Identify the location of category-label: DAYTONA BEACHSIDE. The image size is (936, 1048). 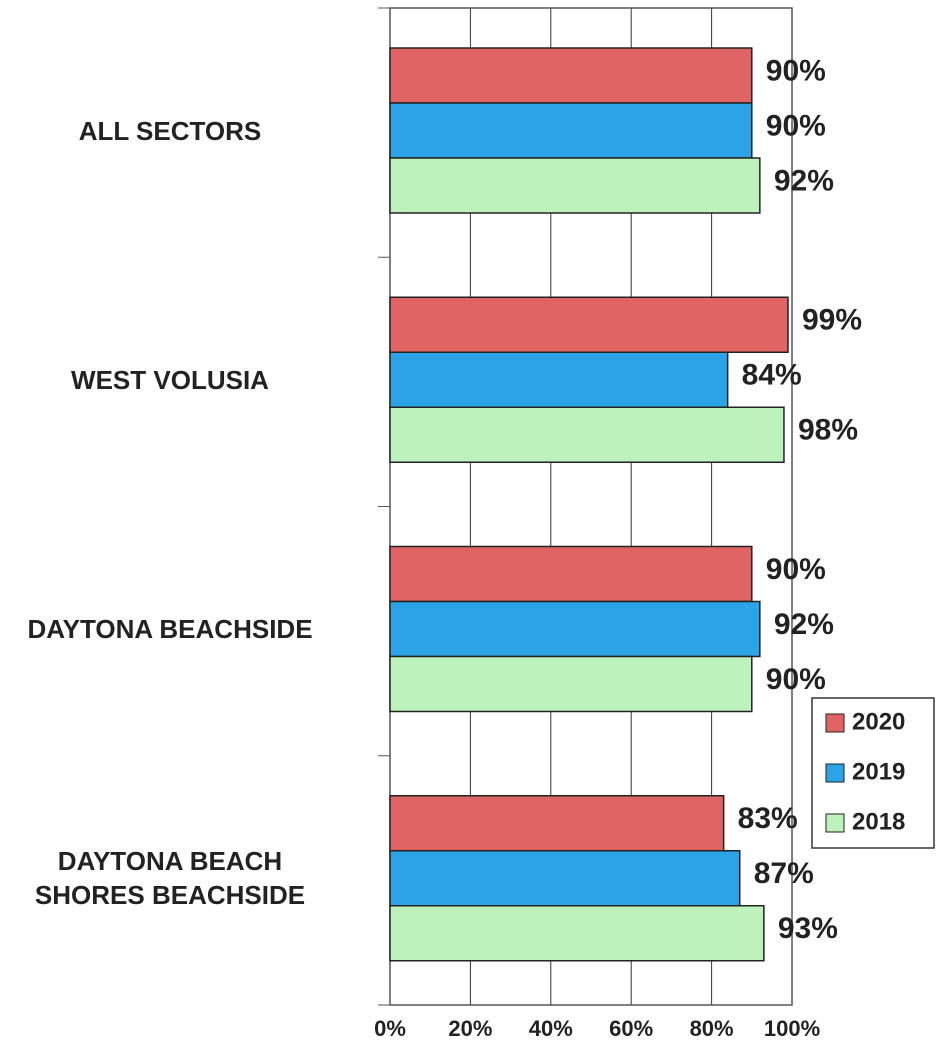
(170, 629).